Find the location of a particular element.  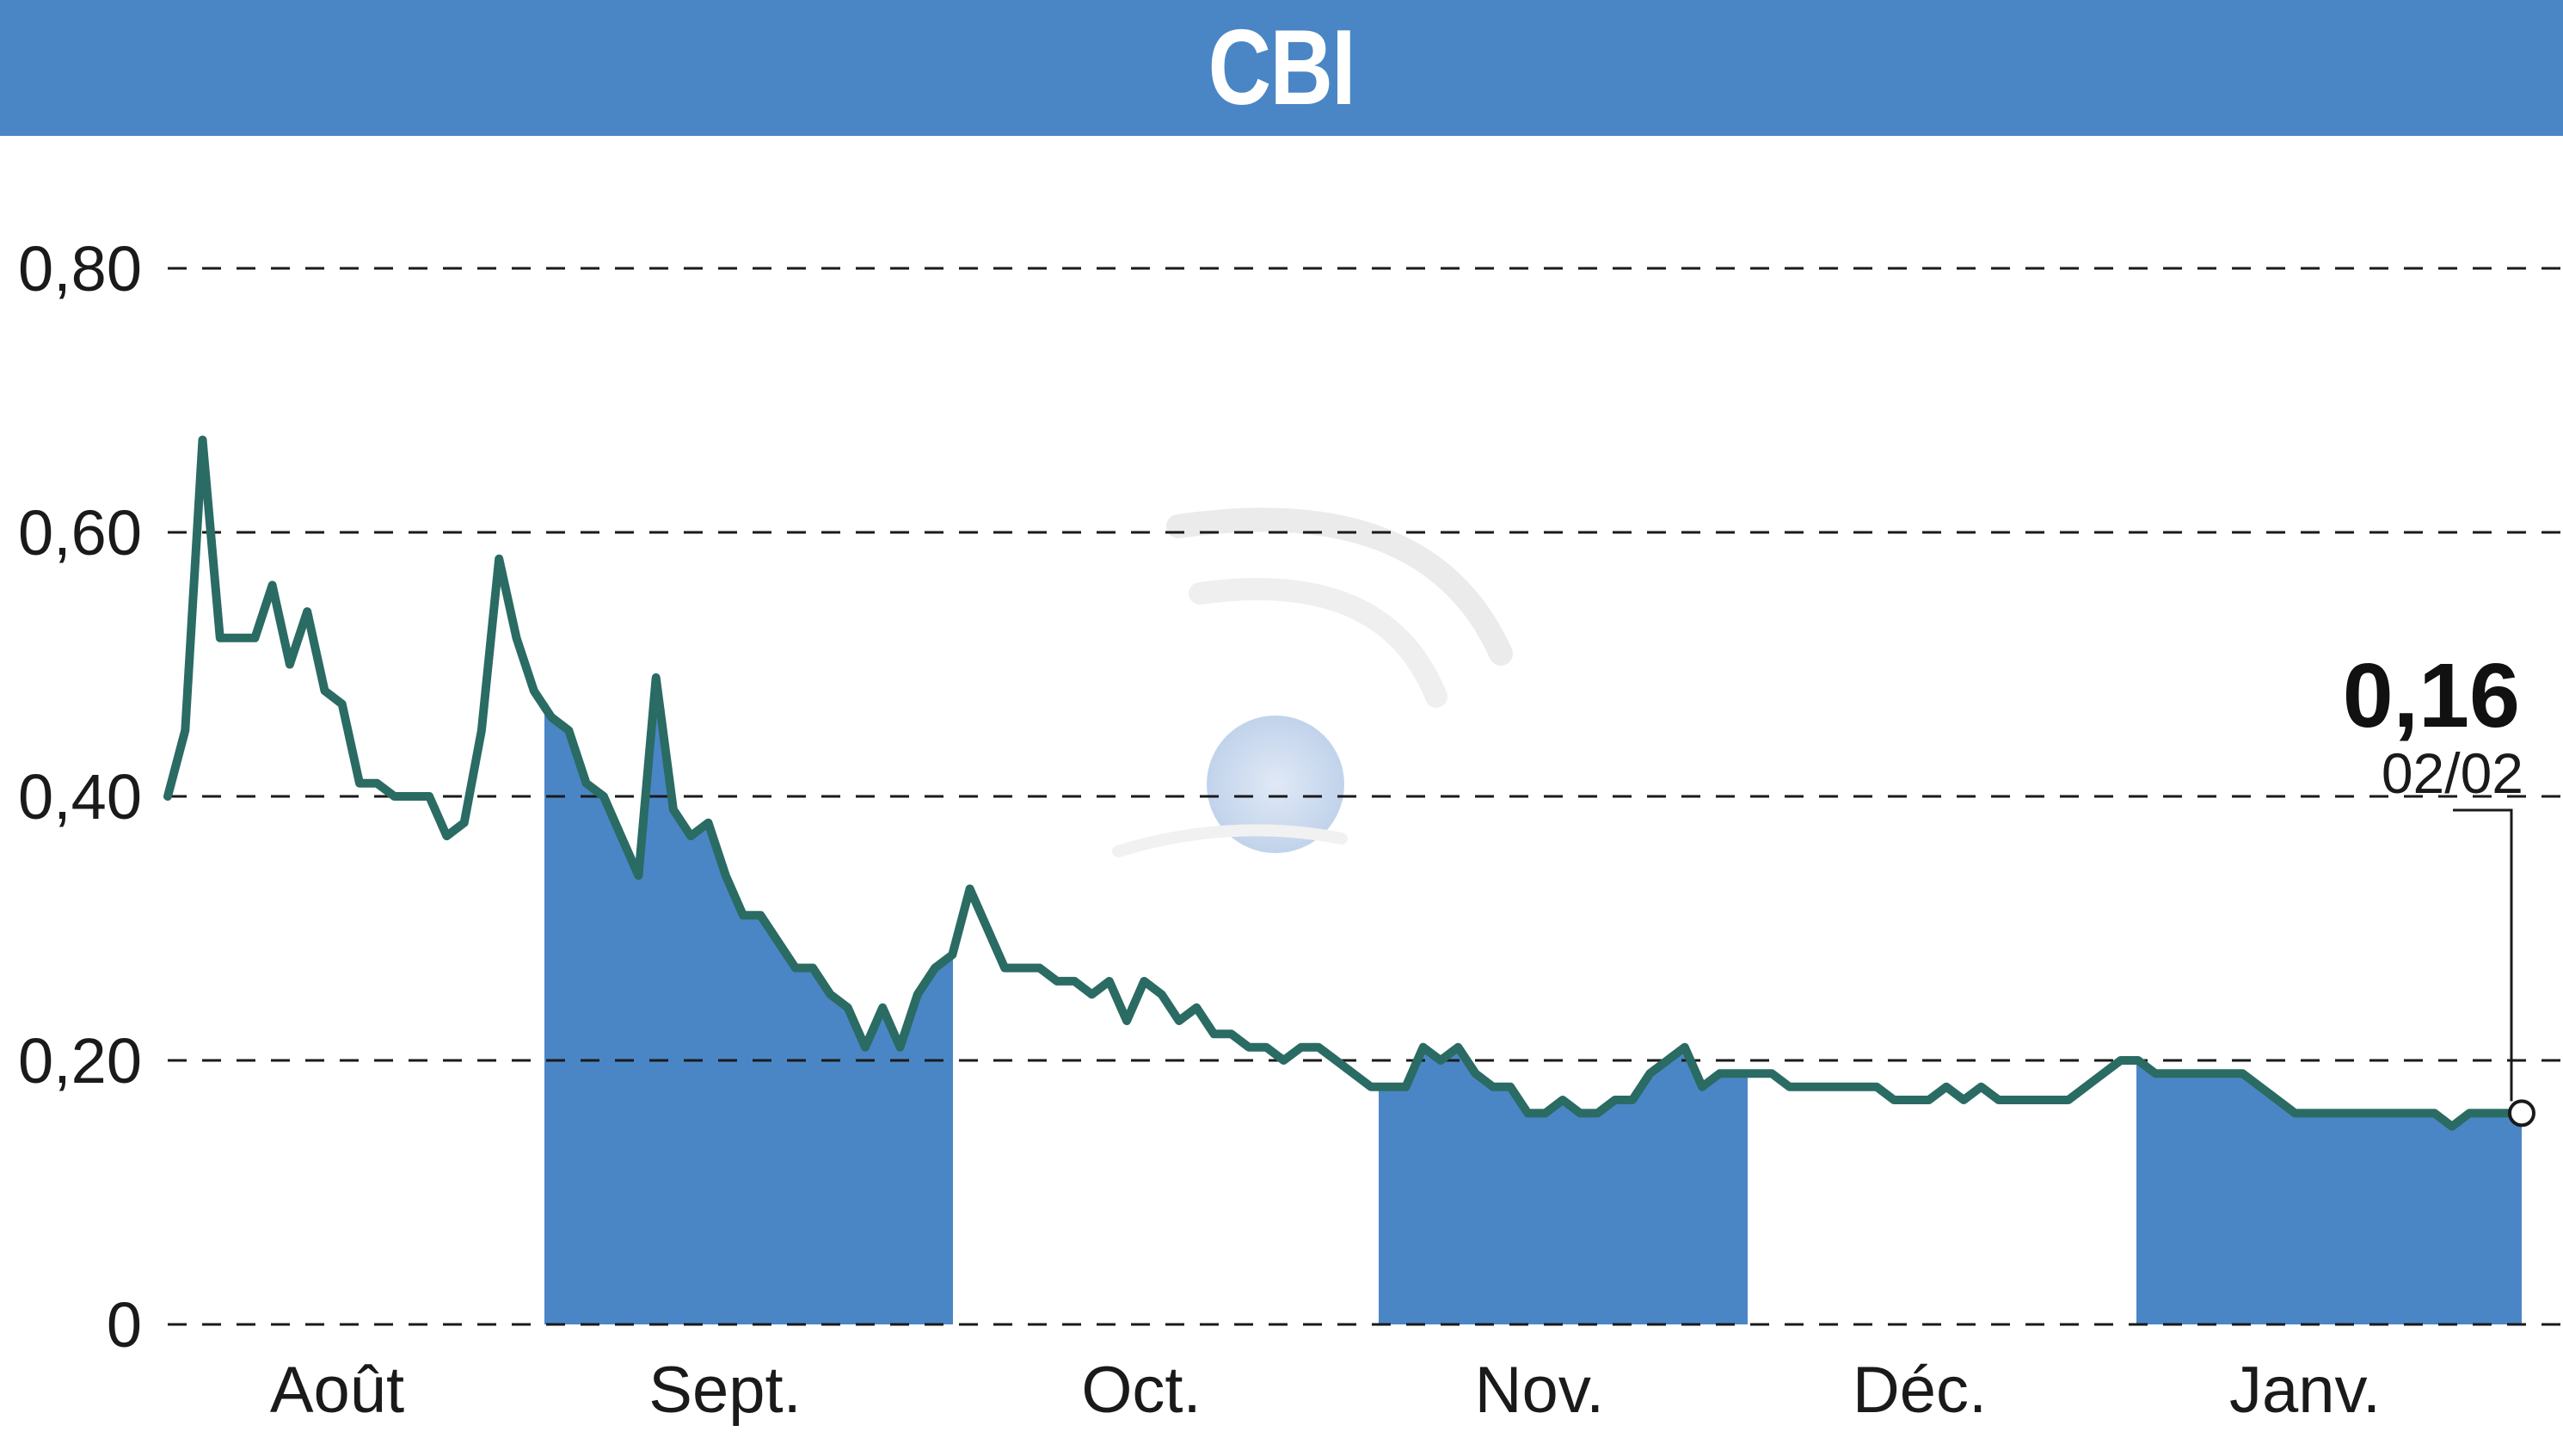

chart-title-banner: CBI is located at coordinates (1281, 68).